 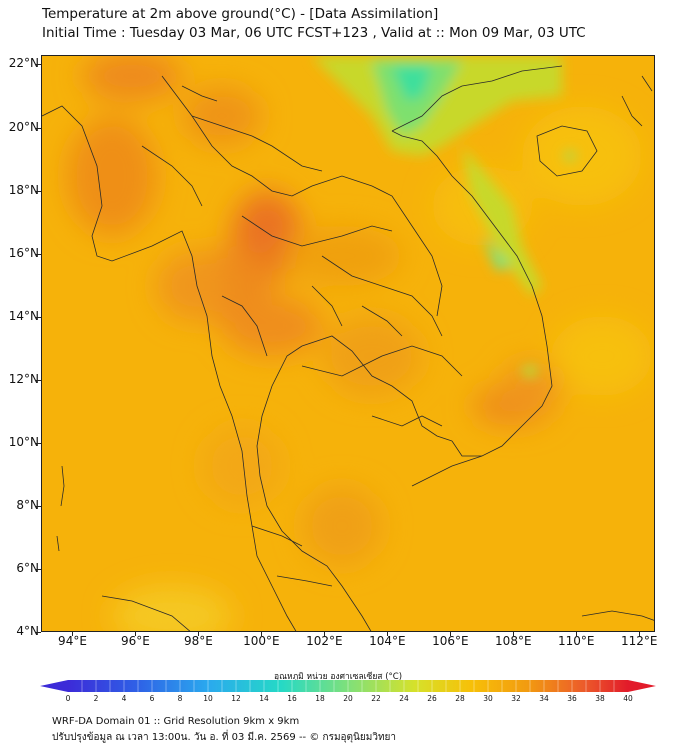 I want to click on lat-tick-label: 20°N, so click(x=23, y=126).